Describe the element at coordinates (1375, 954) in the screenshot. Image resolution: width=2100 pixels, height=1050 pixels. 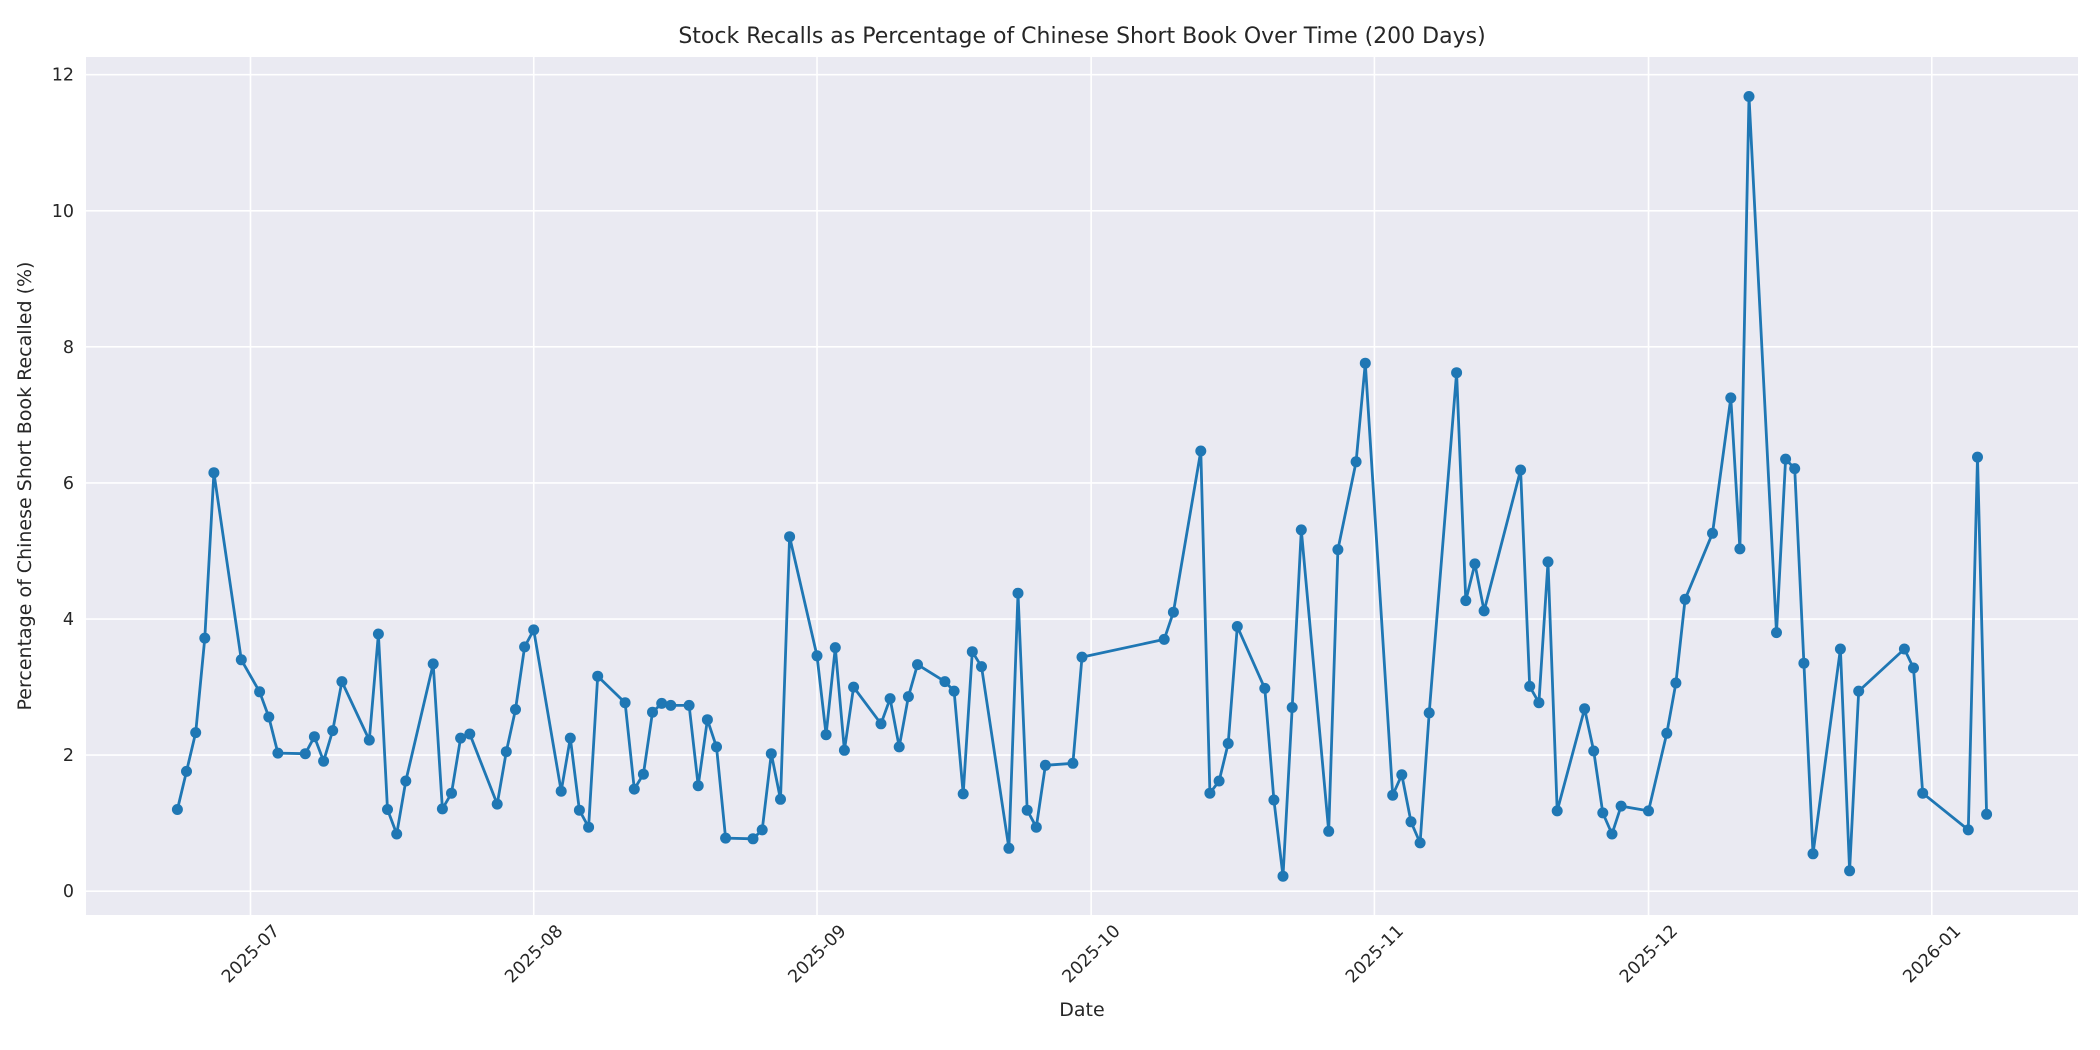
I see `x-tick-label: 2025-11` at that location.